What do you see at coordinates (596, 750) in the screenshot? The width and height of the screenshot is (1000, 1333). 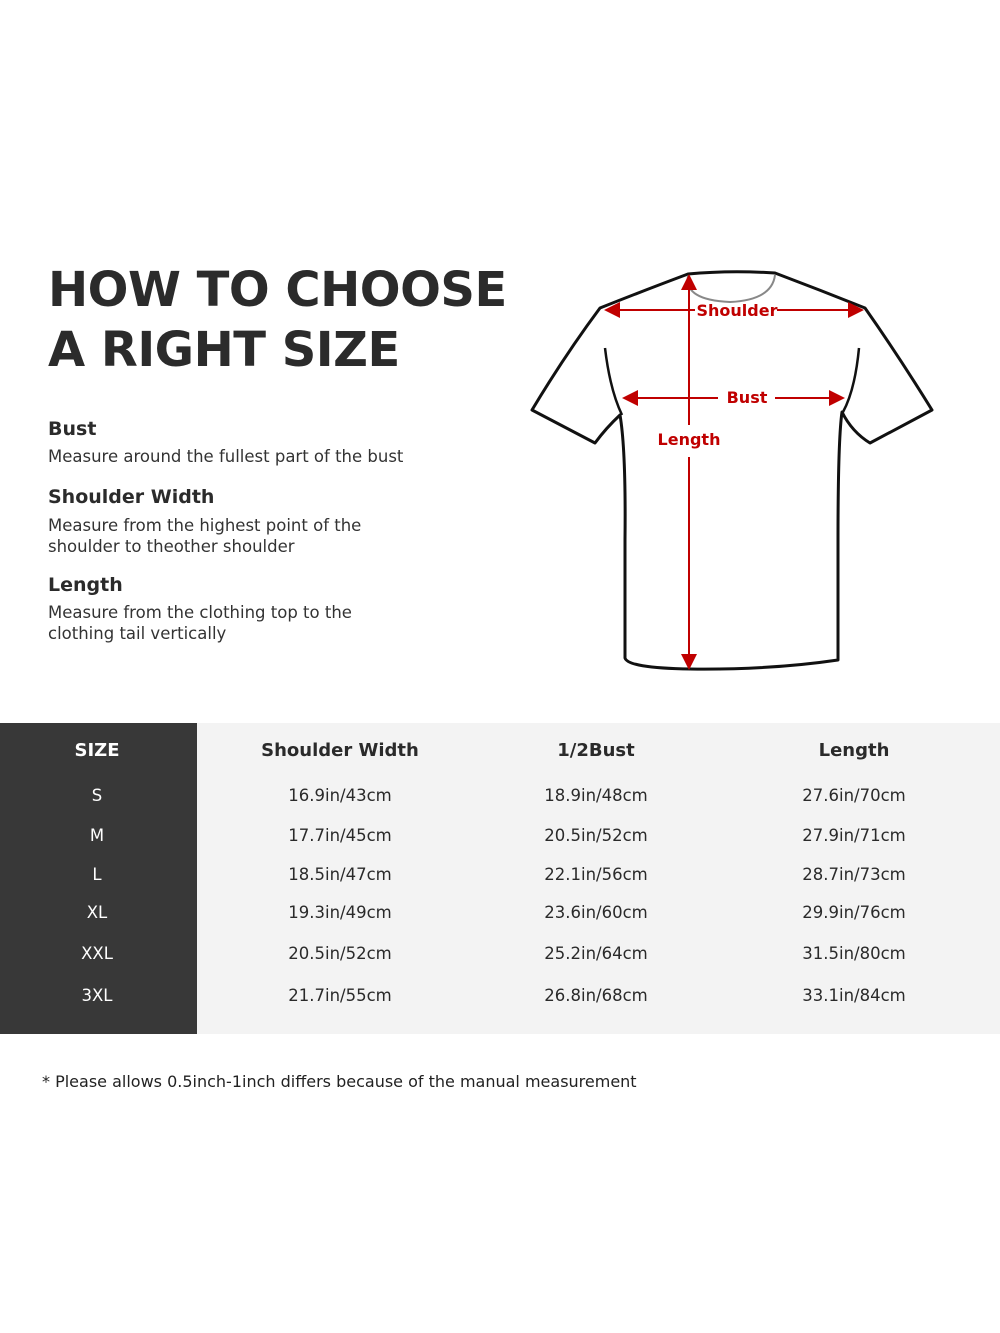 I see `header-half-bust: 1/2Bust` at bounding box center [596, 750].